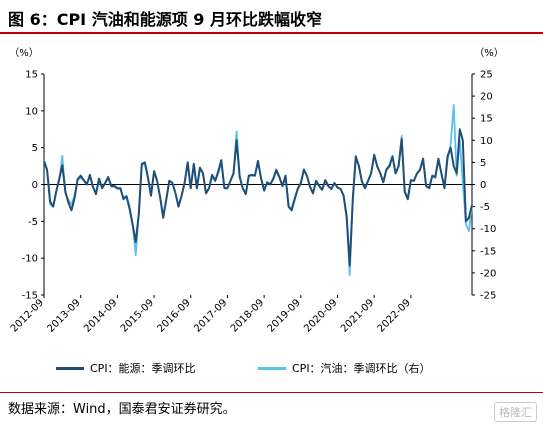  I want to click on right-axis-ticks: 25 20 15 10 5 0 -5 -10 -15 -20 -25, so click(484, 186).